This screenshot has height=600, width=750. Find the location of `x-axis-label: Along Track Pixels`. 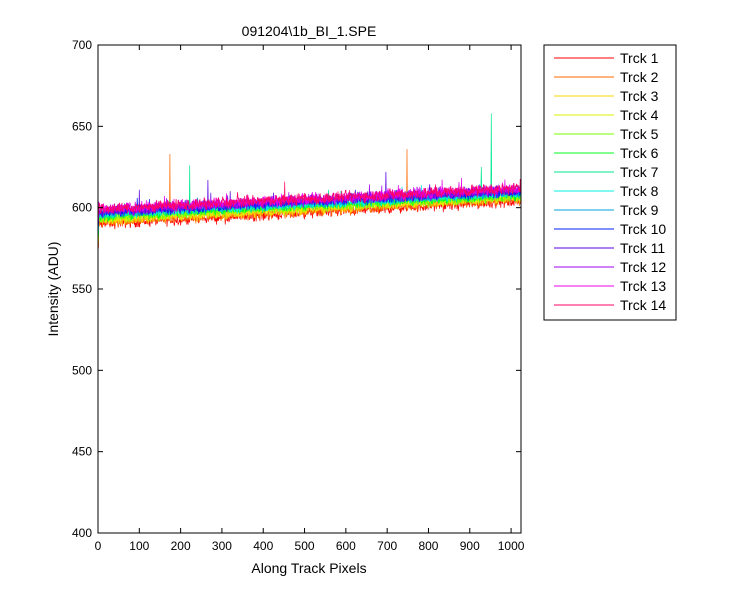

x-axis-label: Along Track Pixels is located at coordinates (308, 568).